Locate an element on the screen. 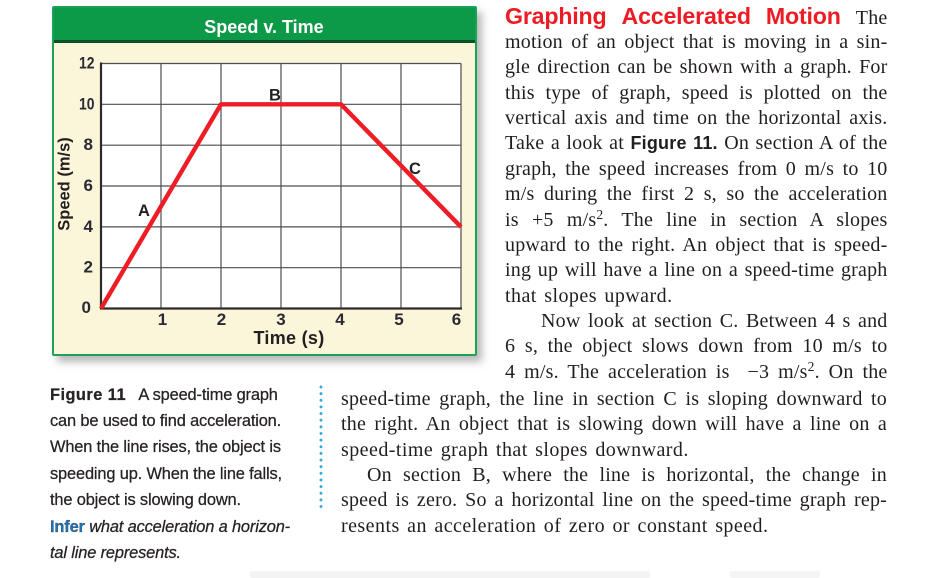 The width and height of the screenshot is (947, 578). svg-text: 12 is located at coordinates (87, 63).